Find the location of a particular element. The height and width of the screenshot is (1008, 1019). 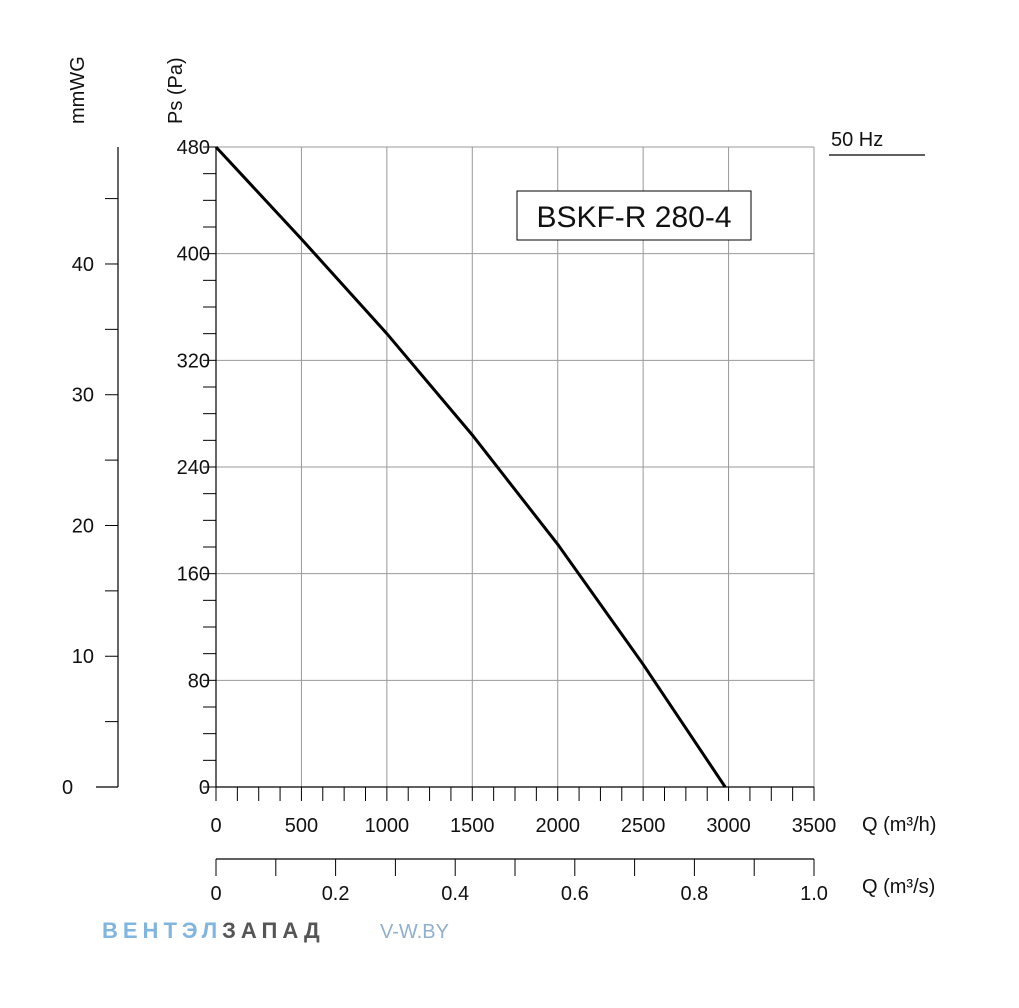

model-label-box is located at coordinates (634, 215).